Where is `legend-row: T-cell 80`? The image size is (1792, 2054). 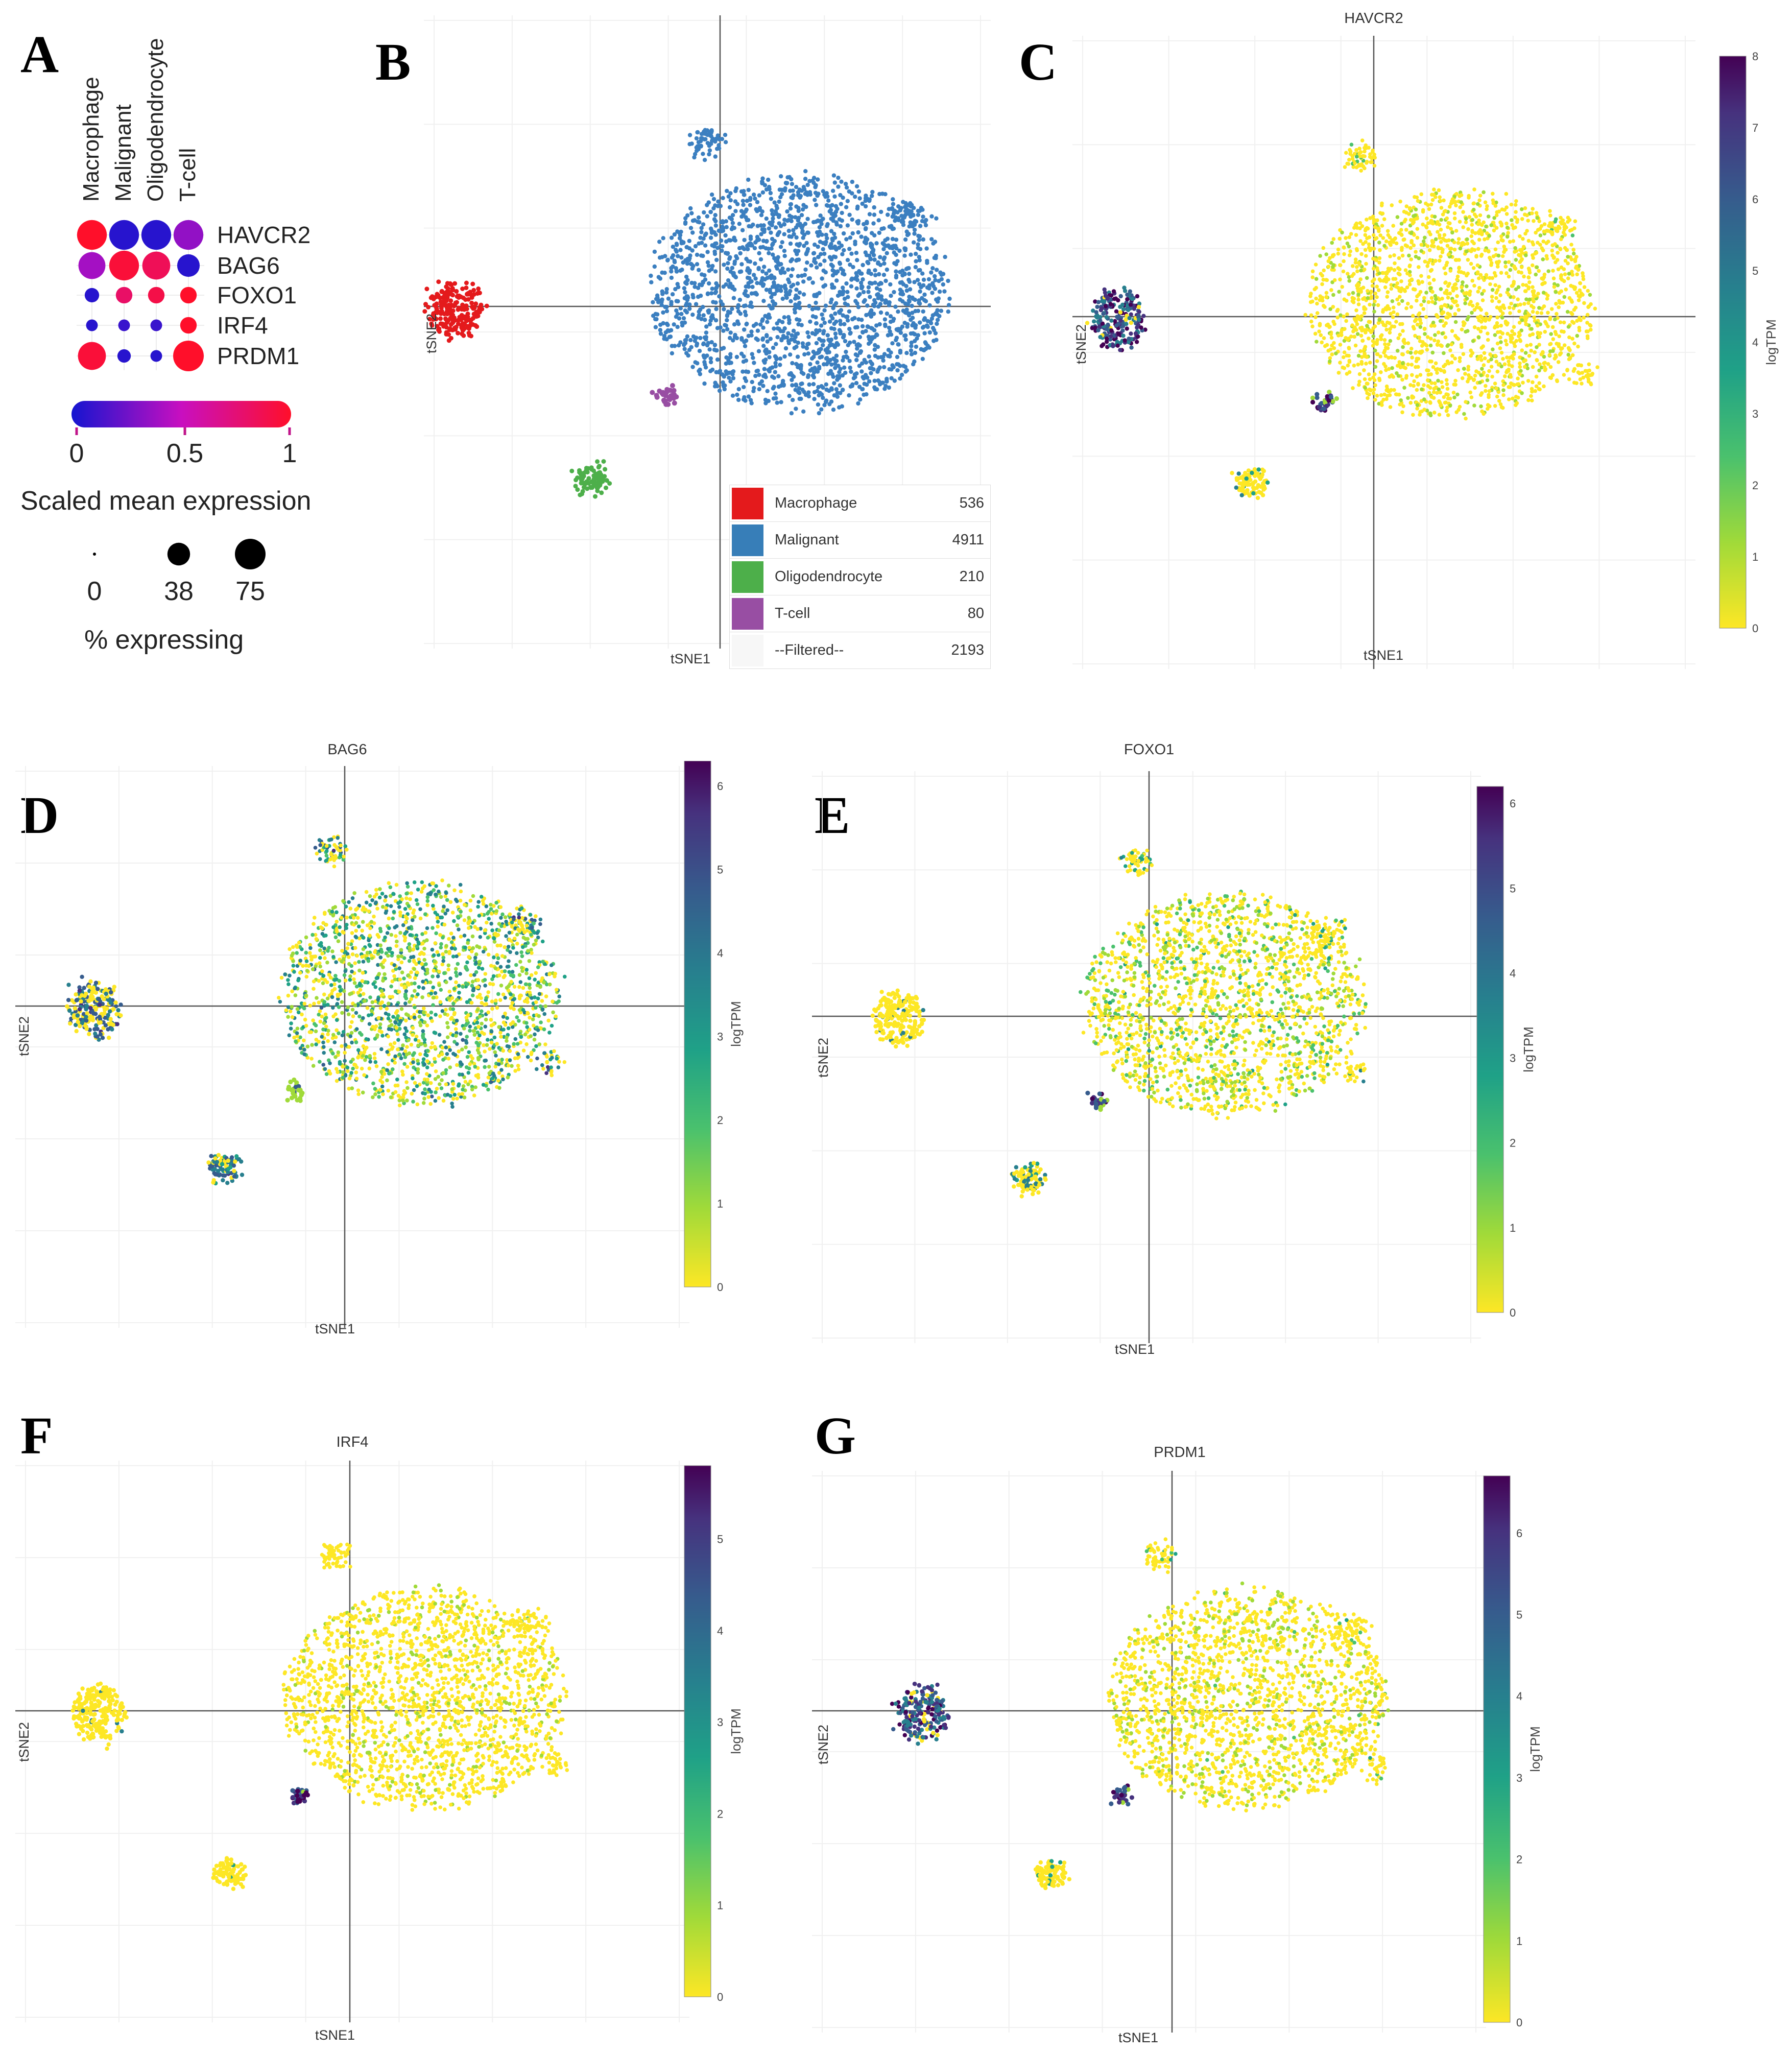
legend-row: T-cell 80 is located at coordinates (860, 614).